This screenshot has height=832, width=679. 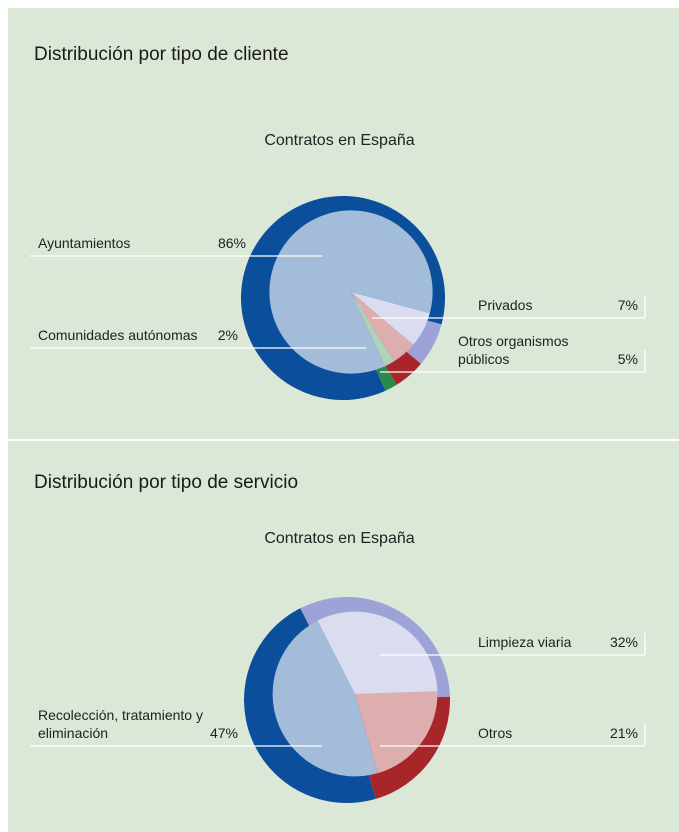 What do you see at coordinates (231, 243) in the screenshot?
I see `slice-value: 86%` at bounding box center [231, 243].